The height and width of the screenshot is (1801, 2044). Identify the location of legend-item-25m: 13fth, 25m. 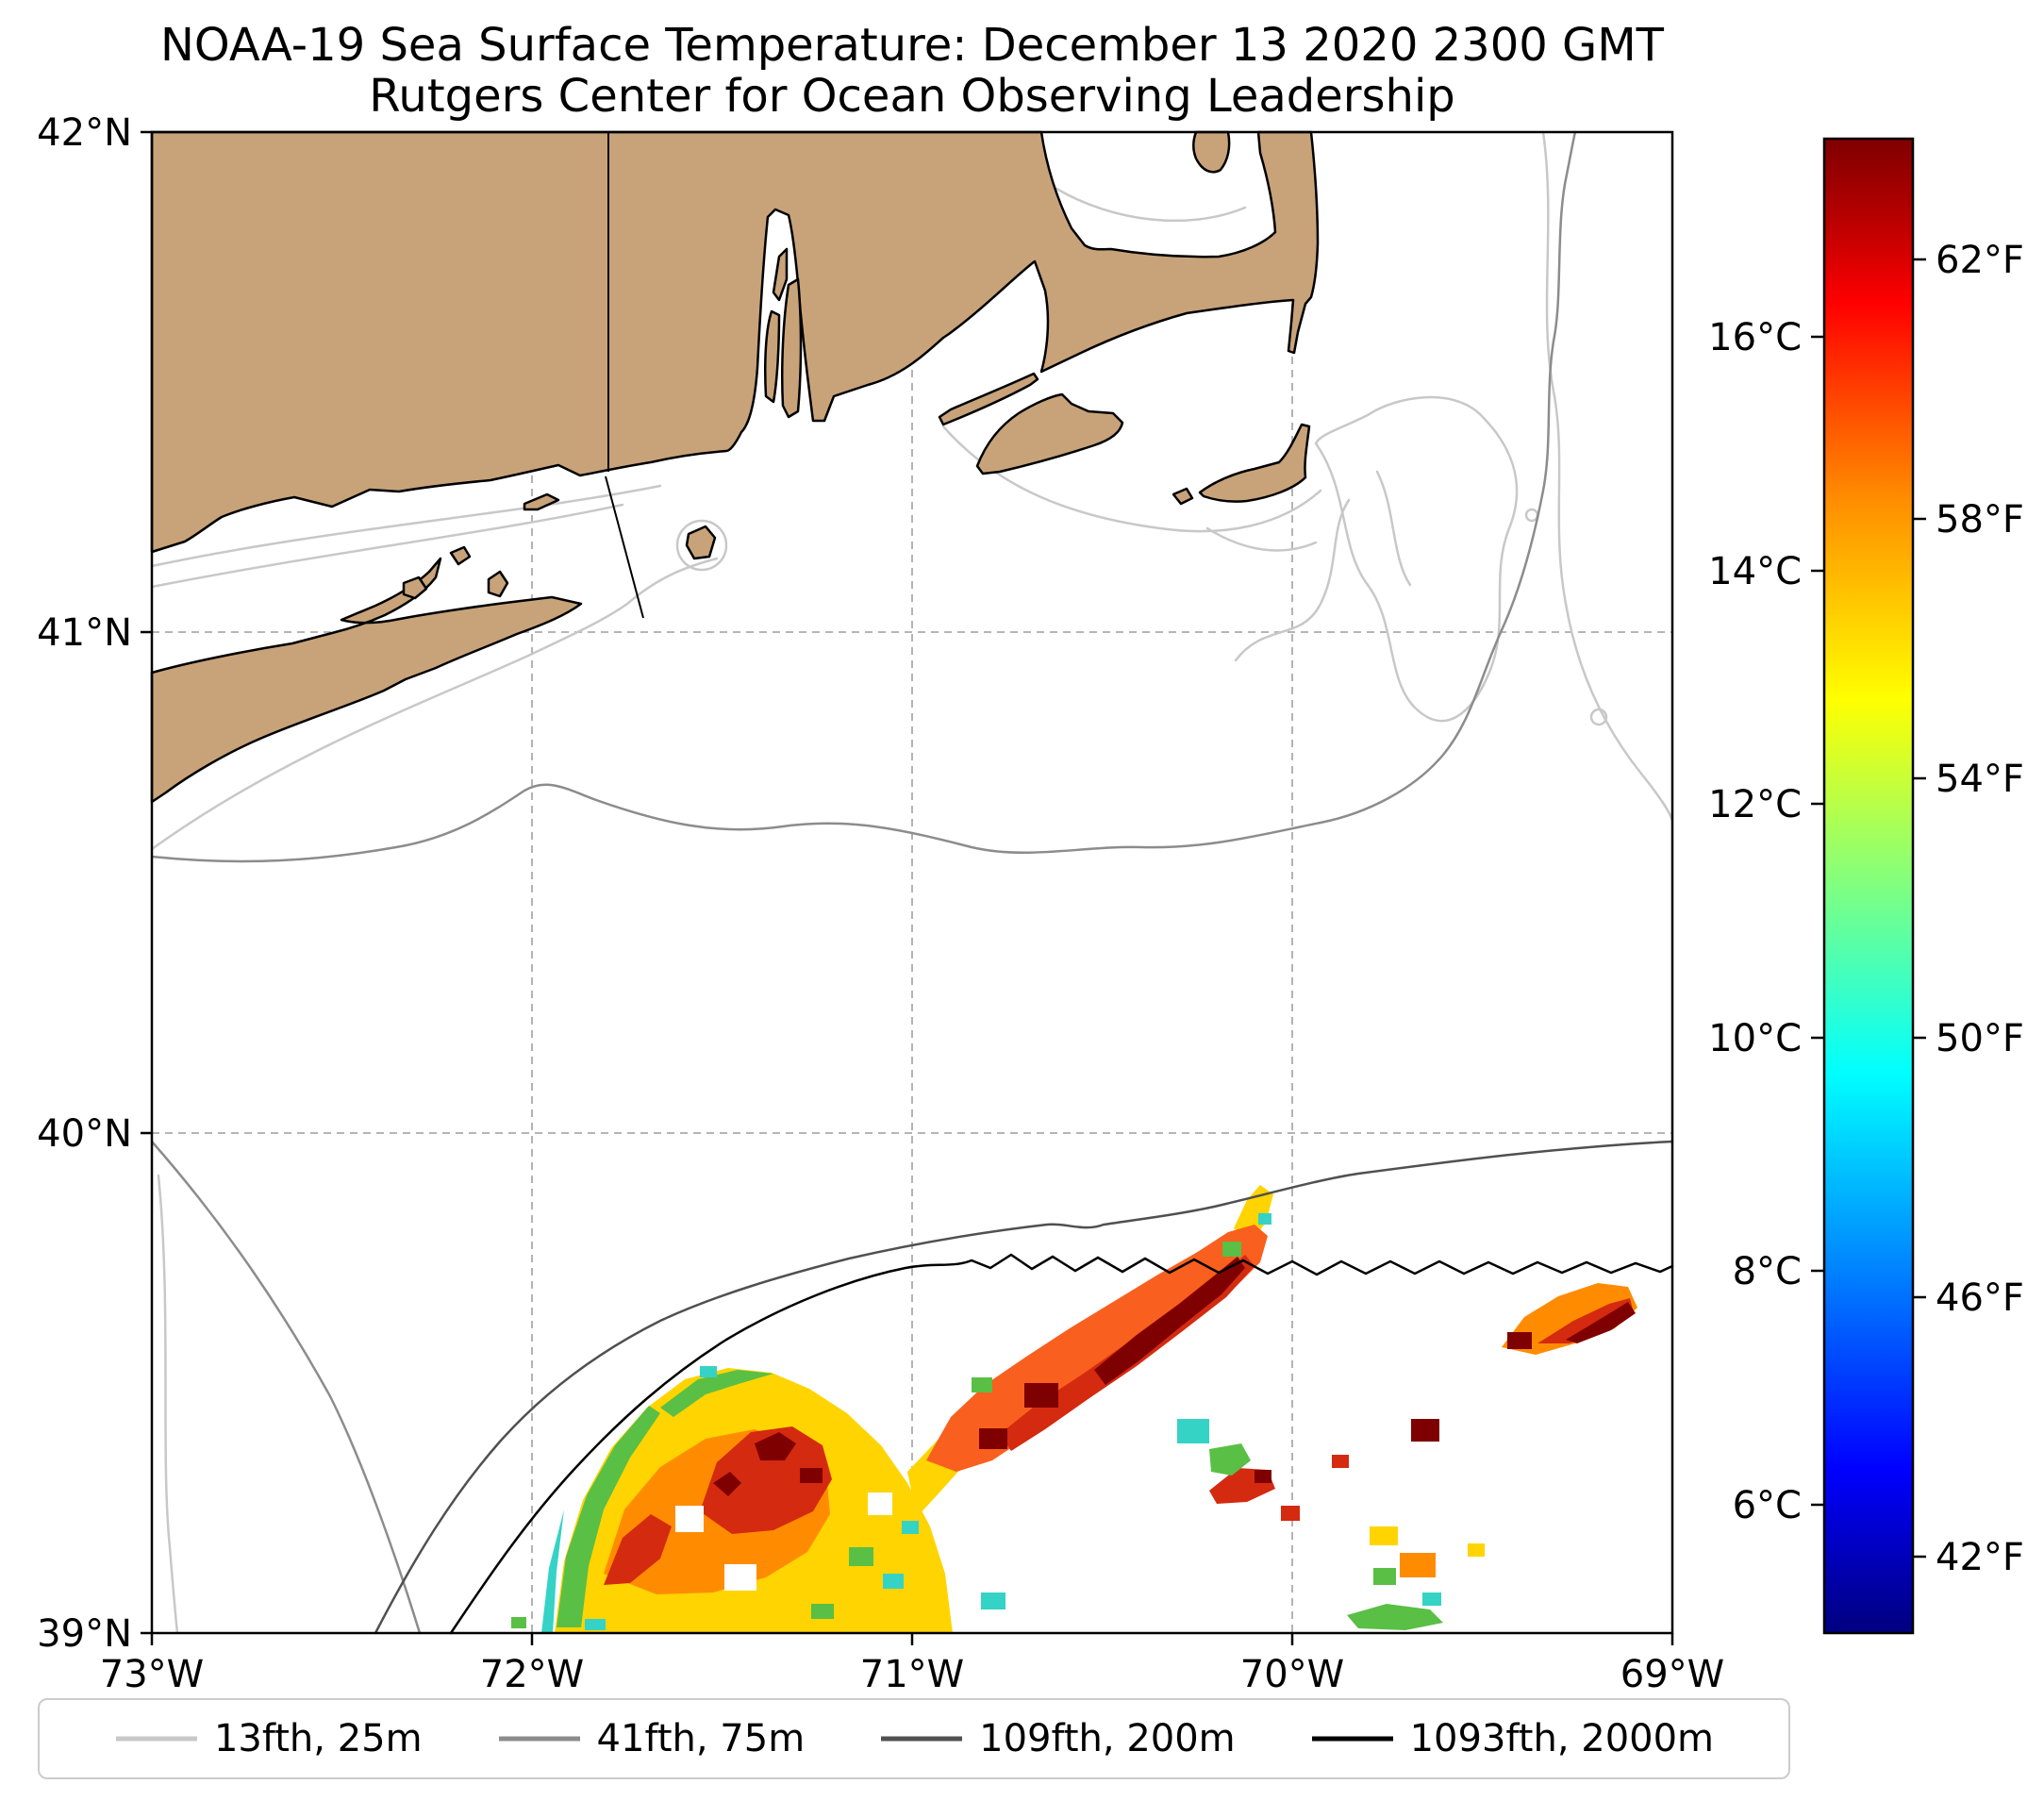
(269, 1738).